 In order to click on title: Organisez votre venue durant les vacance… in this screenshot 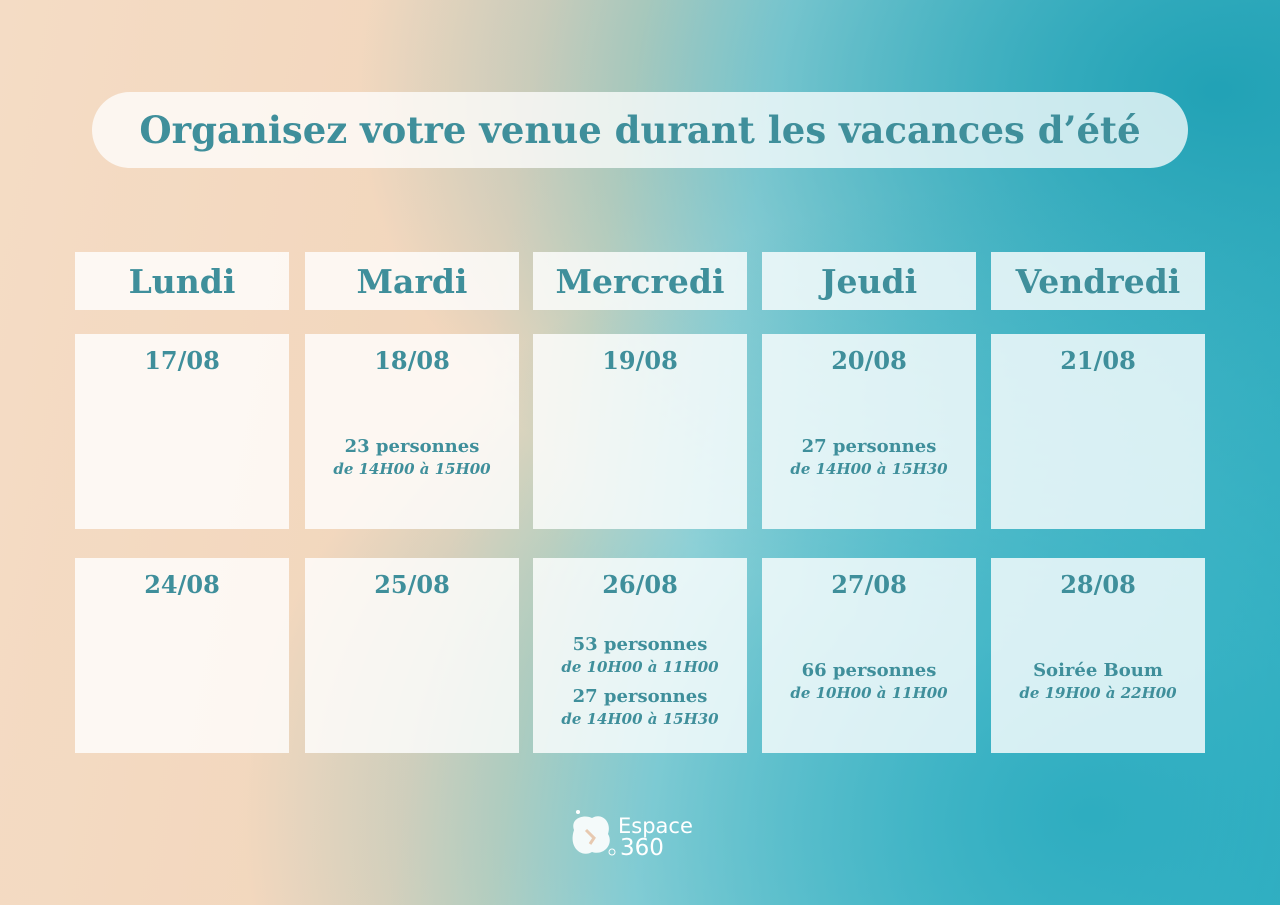, I will do `click(640, 130)`.